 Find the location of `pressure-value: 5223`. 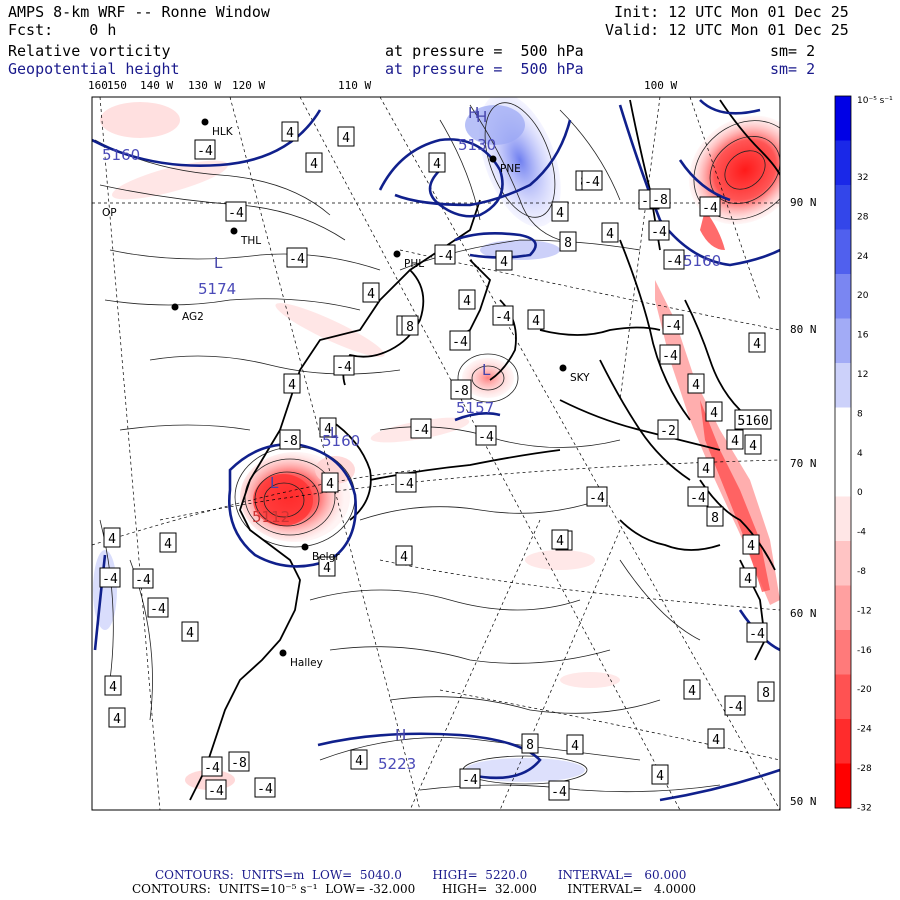

pressure-value: 5223 is located at coordinates (397, 764).